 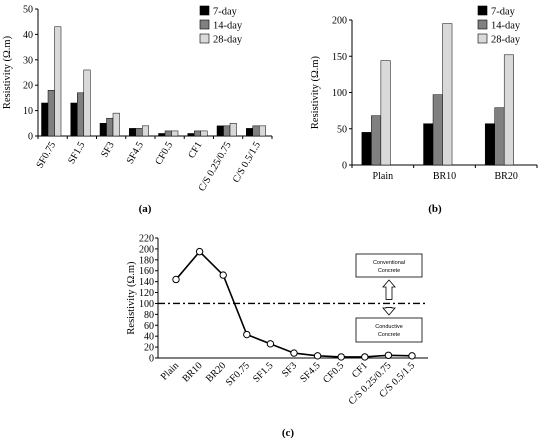 What do you see at coordinates (146, 260) in the screenshot?
I see `y-tick-label: 180` at bounding box center [146, 260].